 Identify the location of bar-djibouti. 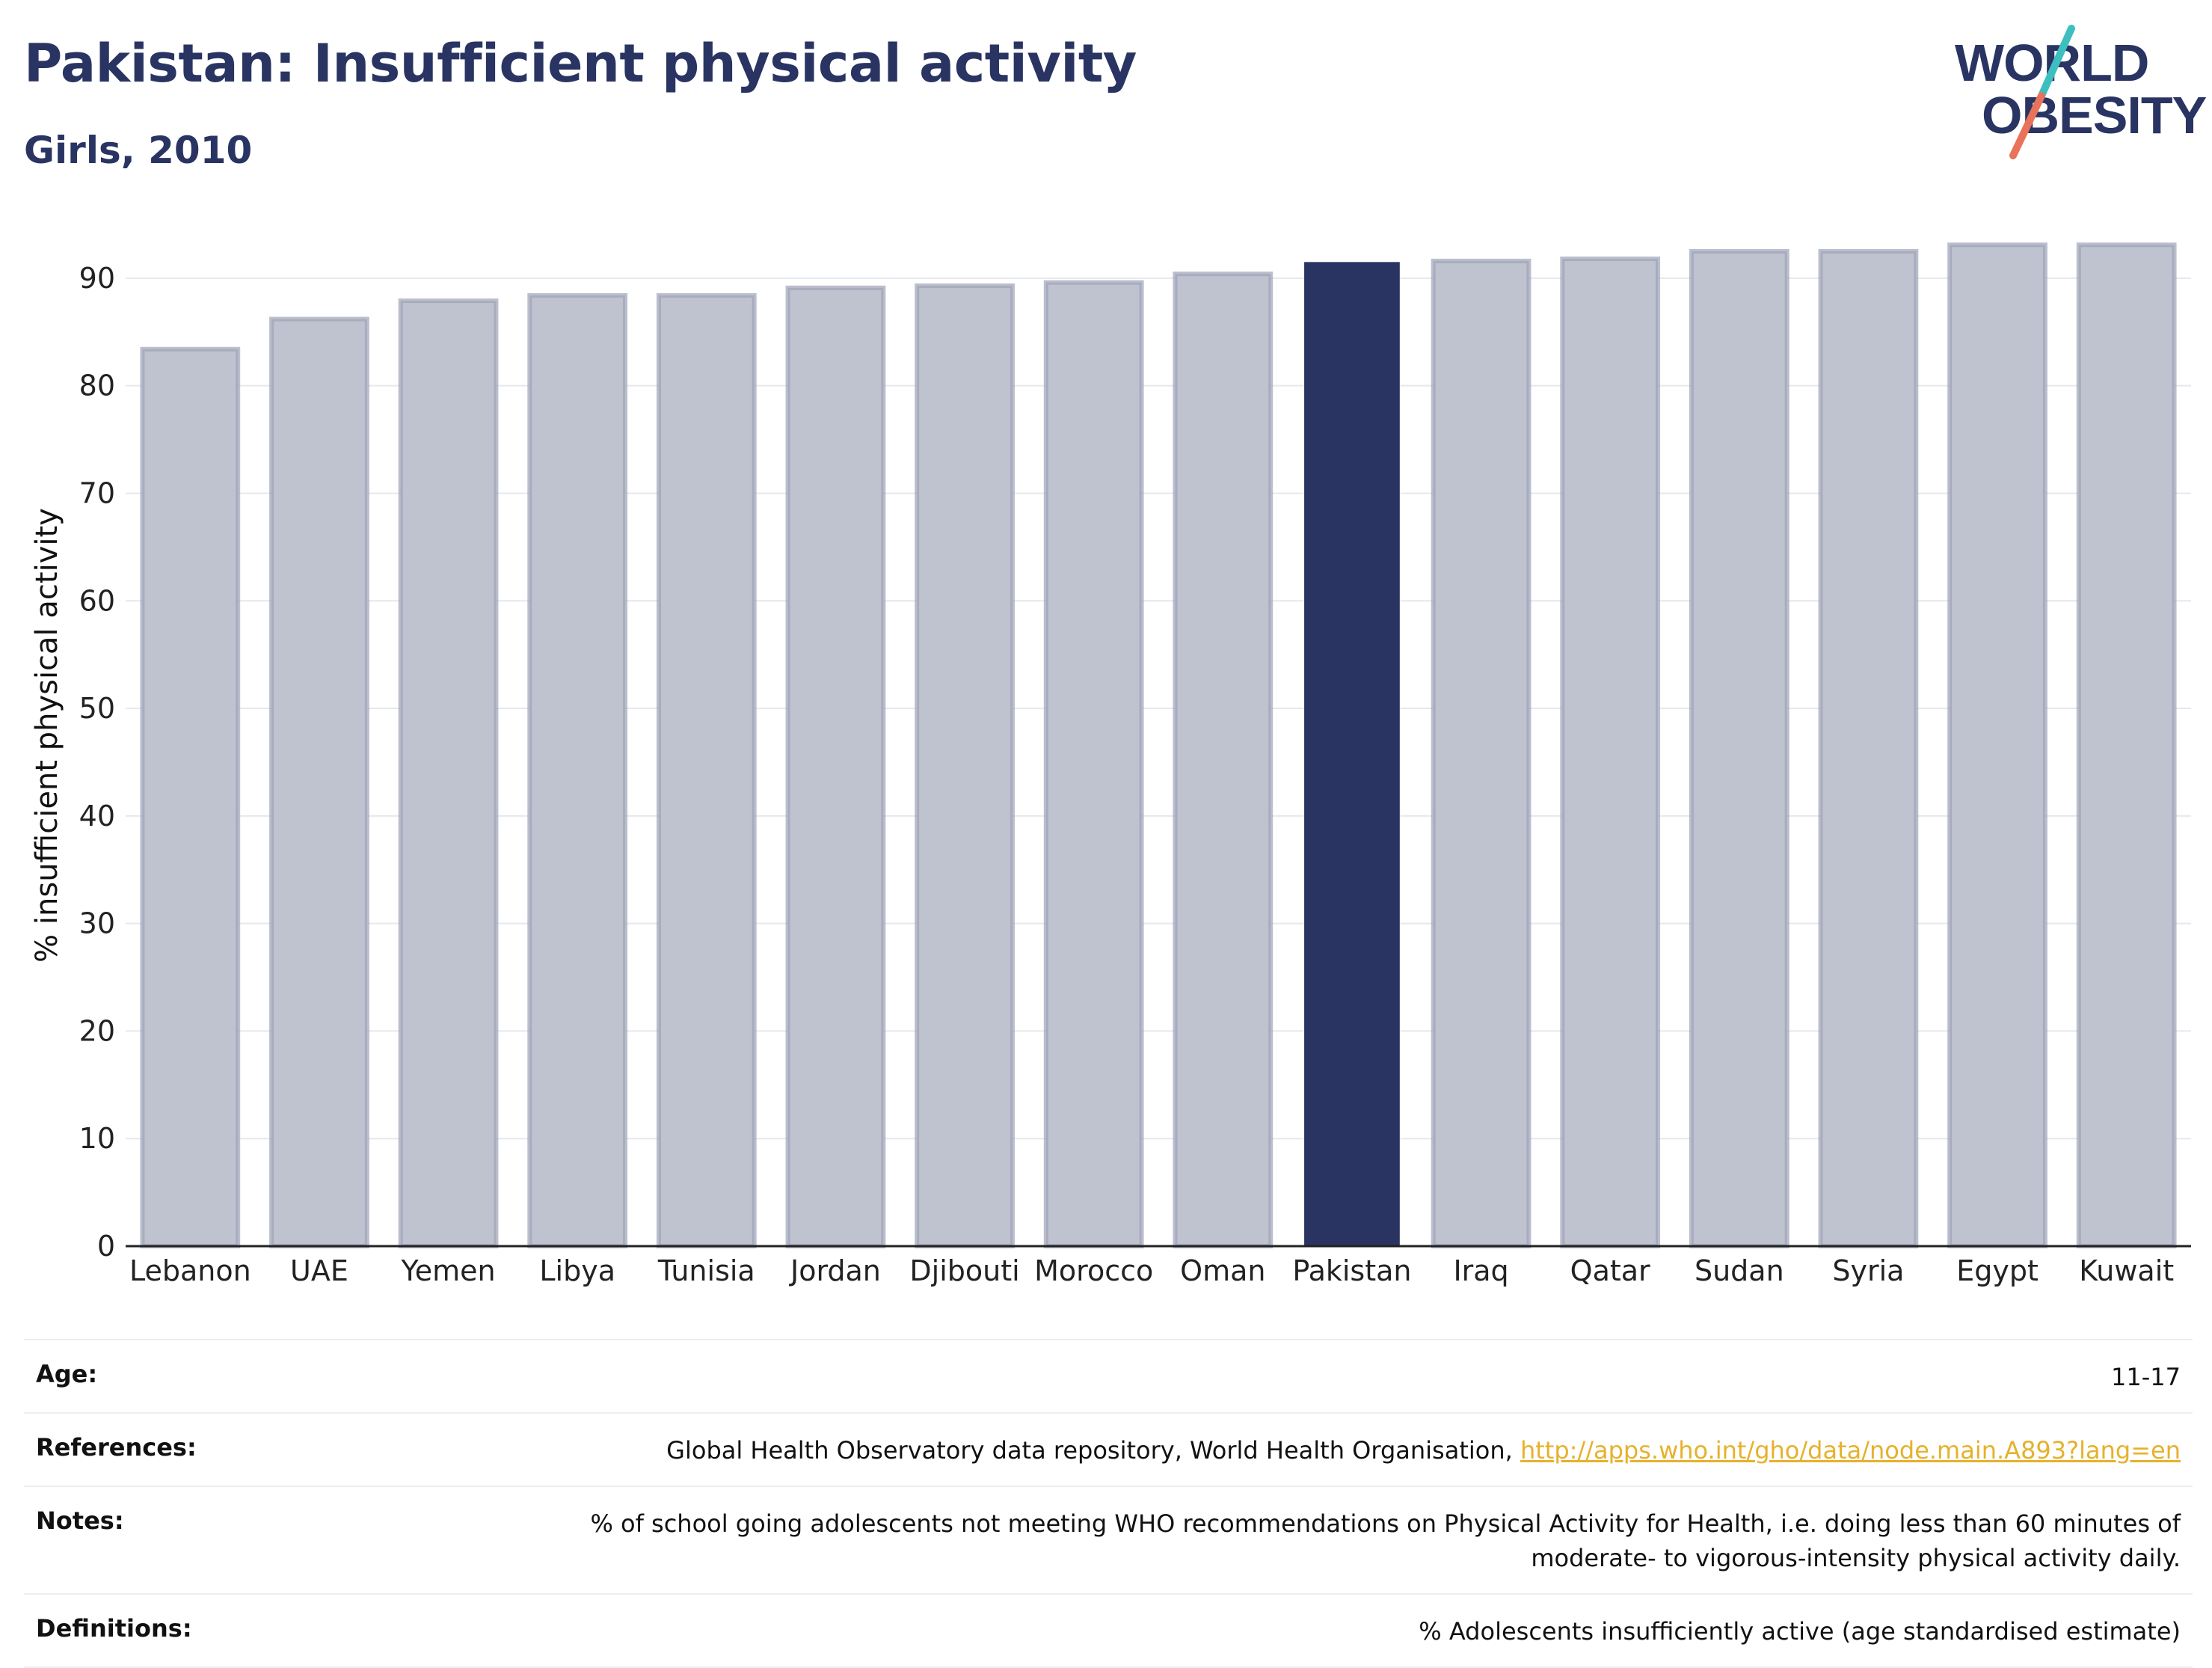
(965, 766).